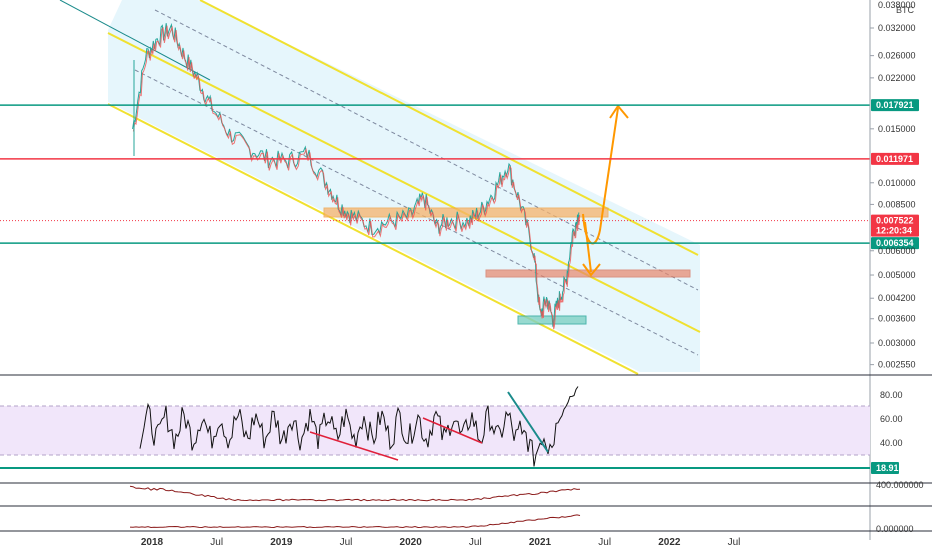 Image resolution: width=932 pixels, height=550 pixels. I want to click on indicator-1-line, so click(355, 493).